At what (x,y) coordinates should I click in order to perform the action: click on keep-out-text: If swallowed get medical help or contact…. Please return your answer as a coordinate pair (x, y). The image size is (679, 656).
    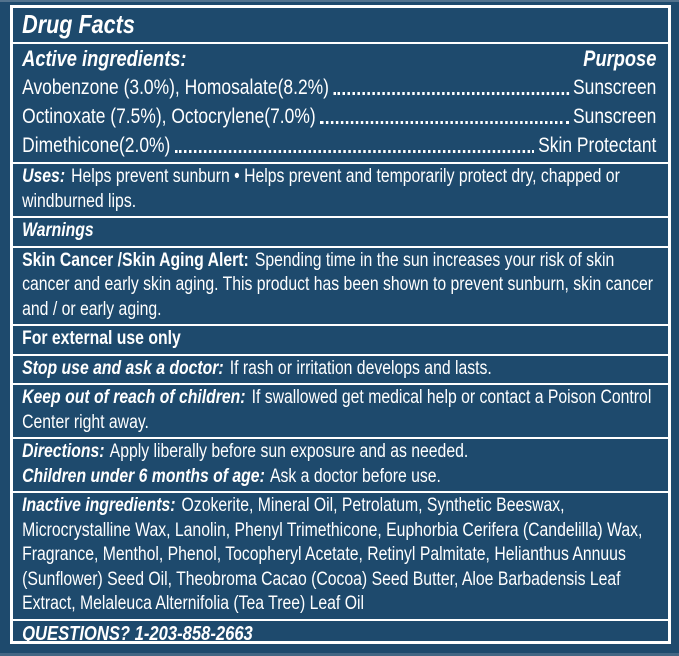
    Looking at the image, I should click on (337, 410).